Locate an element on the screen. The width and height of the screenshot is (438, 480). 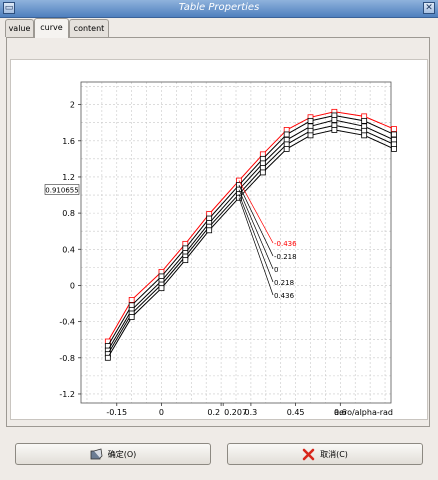
x-tick-label: -0.15 is located at coordinates (116, 412).